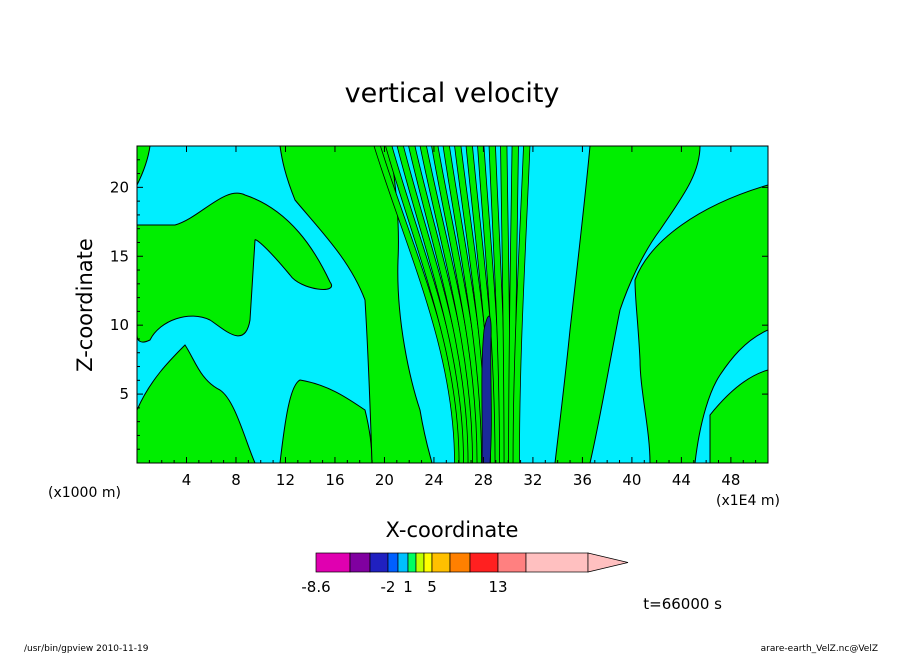 The image size is (904, 654). Describe the element at coordinates (532, 480) in the screenshot. I see `x-tick-label-7: 32` at that location.